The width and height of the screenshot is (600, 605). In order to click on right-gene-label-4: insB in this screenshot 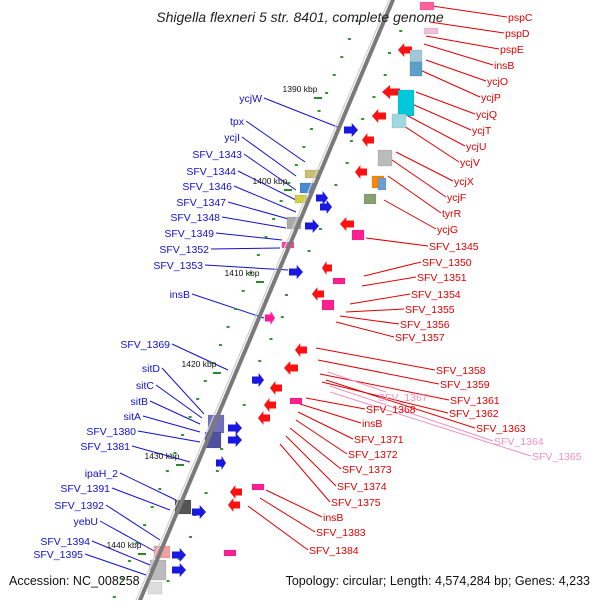, I will do `click(504, 66)`.